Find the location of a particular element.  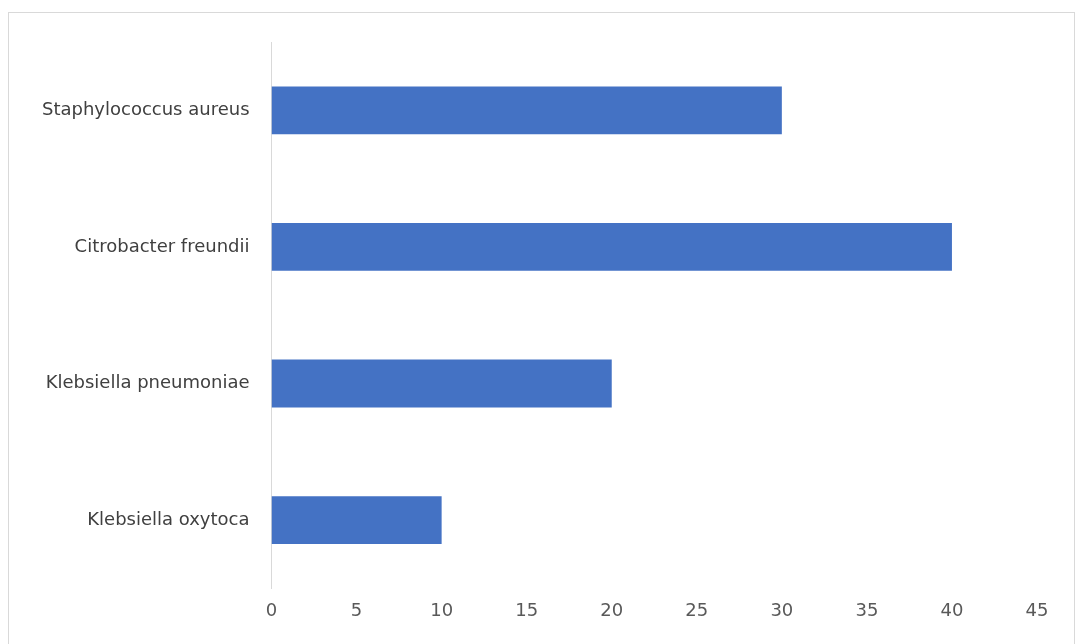

x-tick-label: 45 is located at coordinates (1037, 609).